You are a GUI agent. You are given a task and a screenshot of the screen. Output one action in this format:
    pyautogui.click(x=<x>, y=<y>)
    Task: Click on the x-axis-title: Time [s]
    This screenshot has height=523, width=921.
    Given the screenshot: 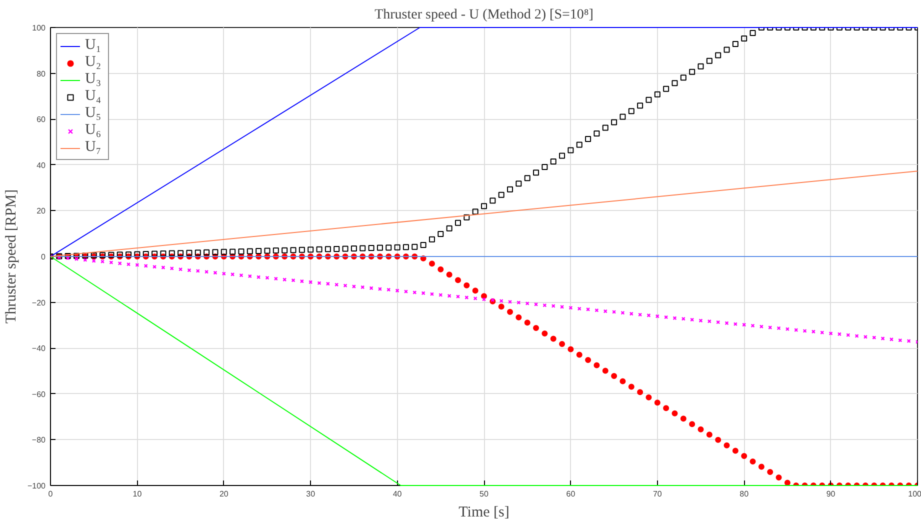 What is the action you would take?
    pyautogui.click(x=484, y=512)
    